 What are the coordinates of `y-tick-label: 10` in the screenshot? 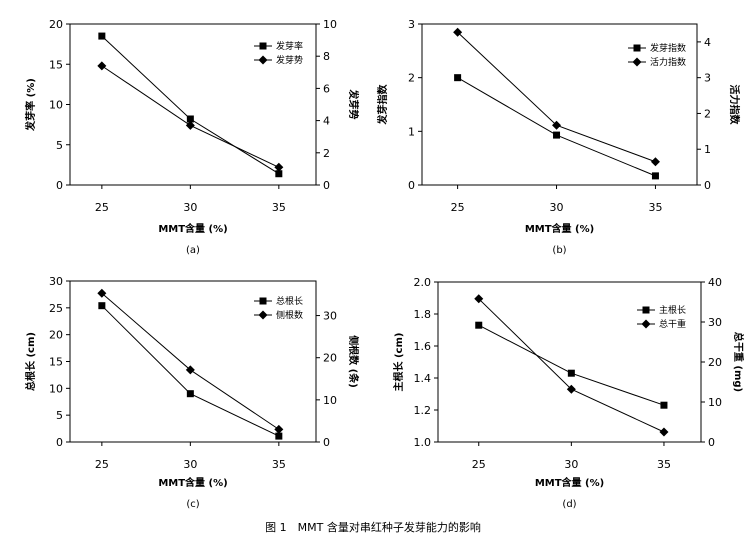 It's located at (56, 388).